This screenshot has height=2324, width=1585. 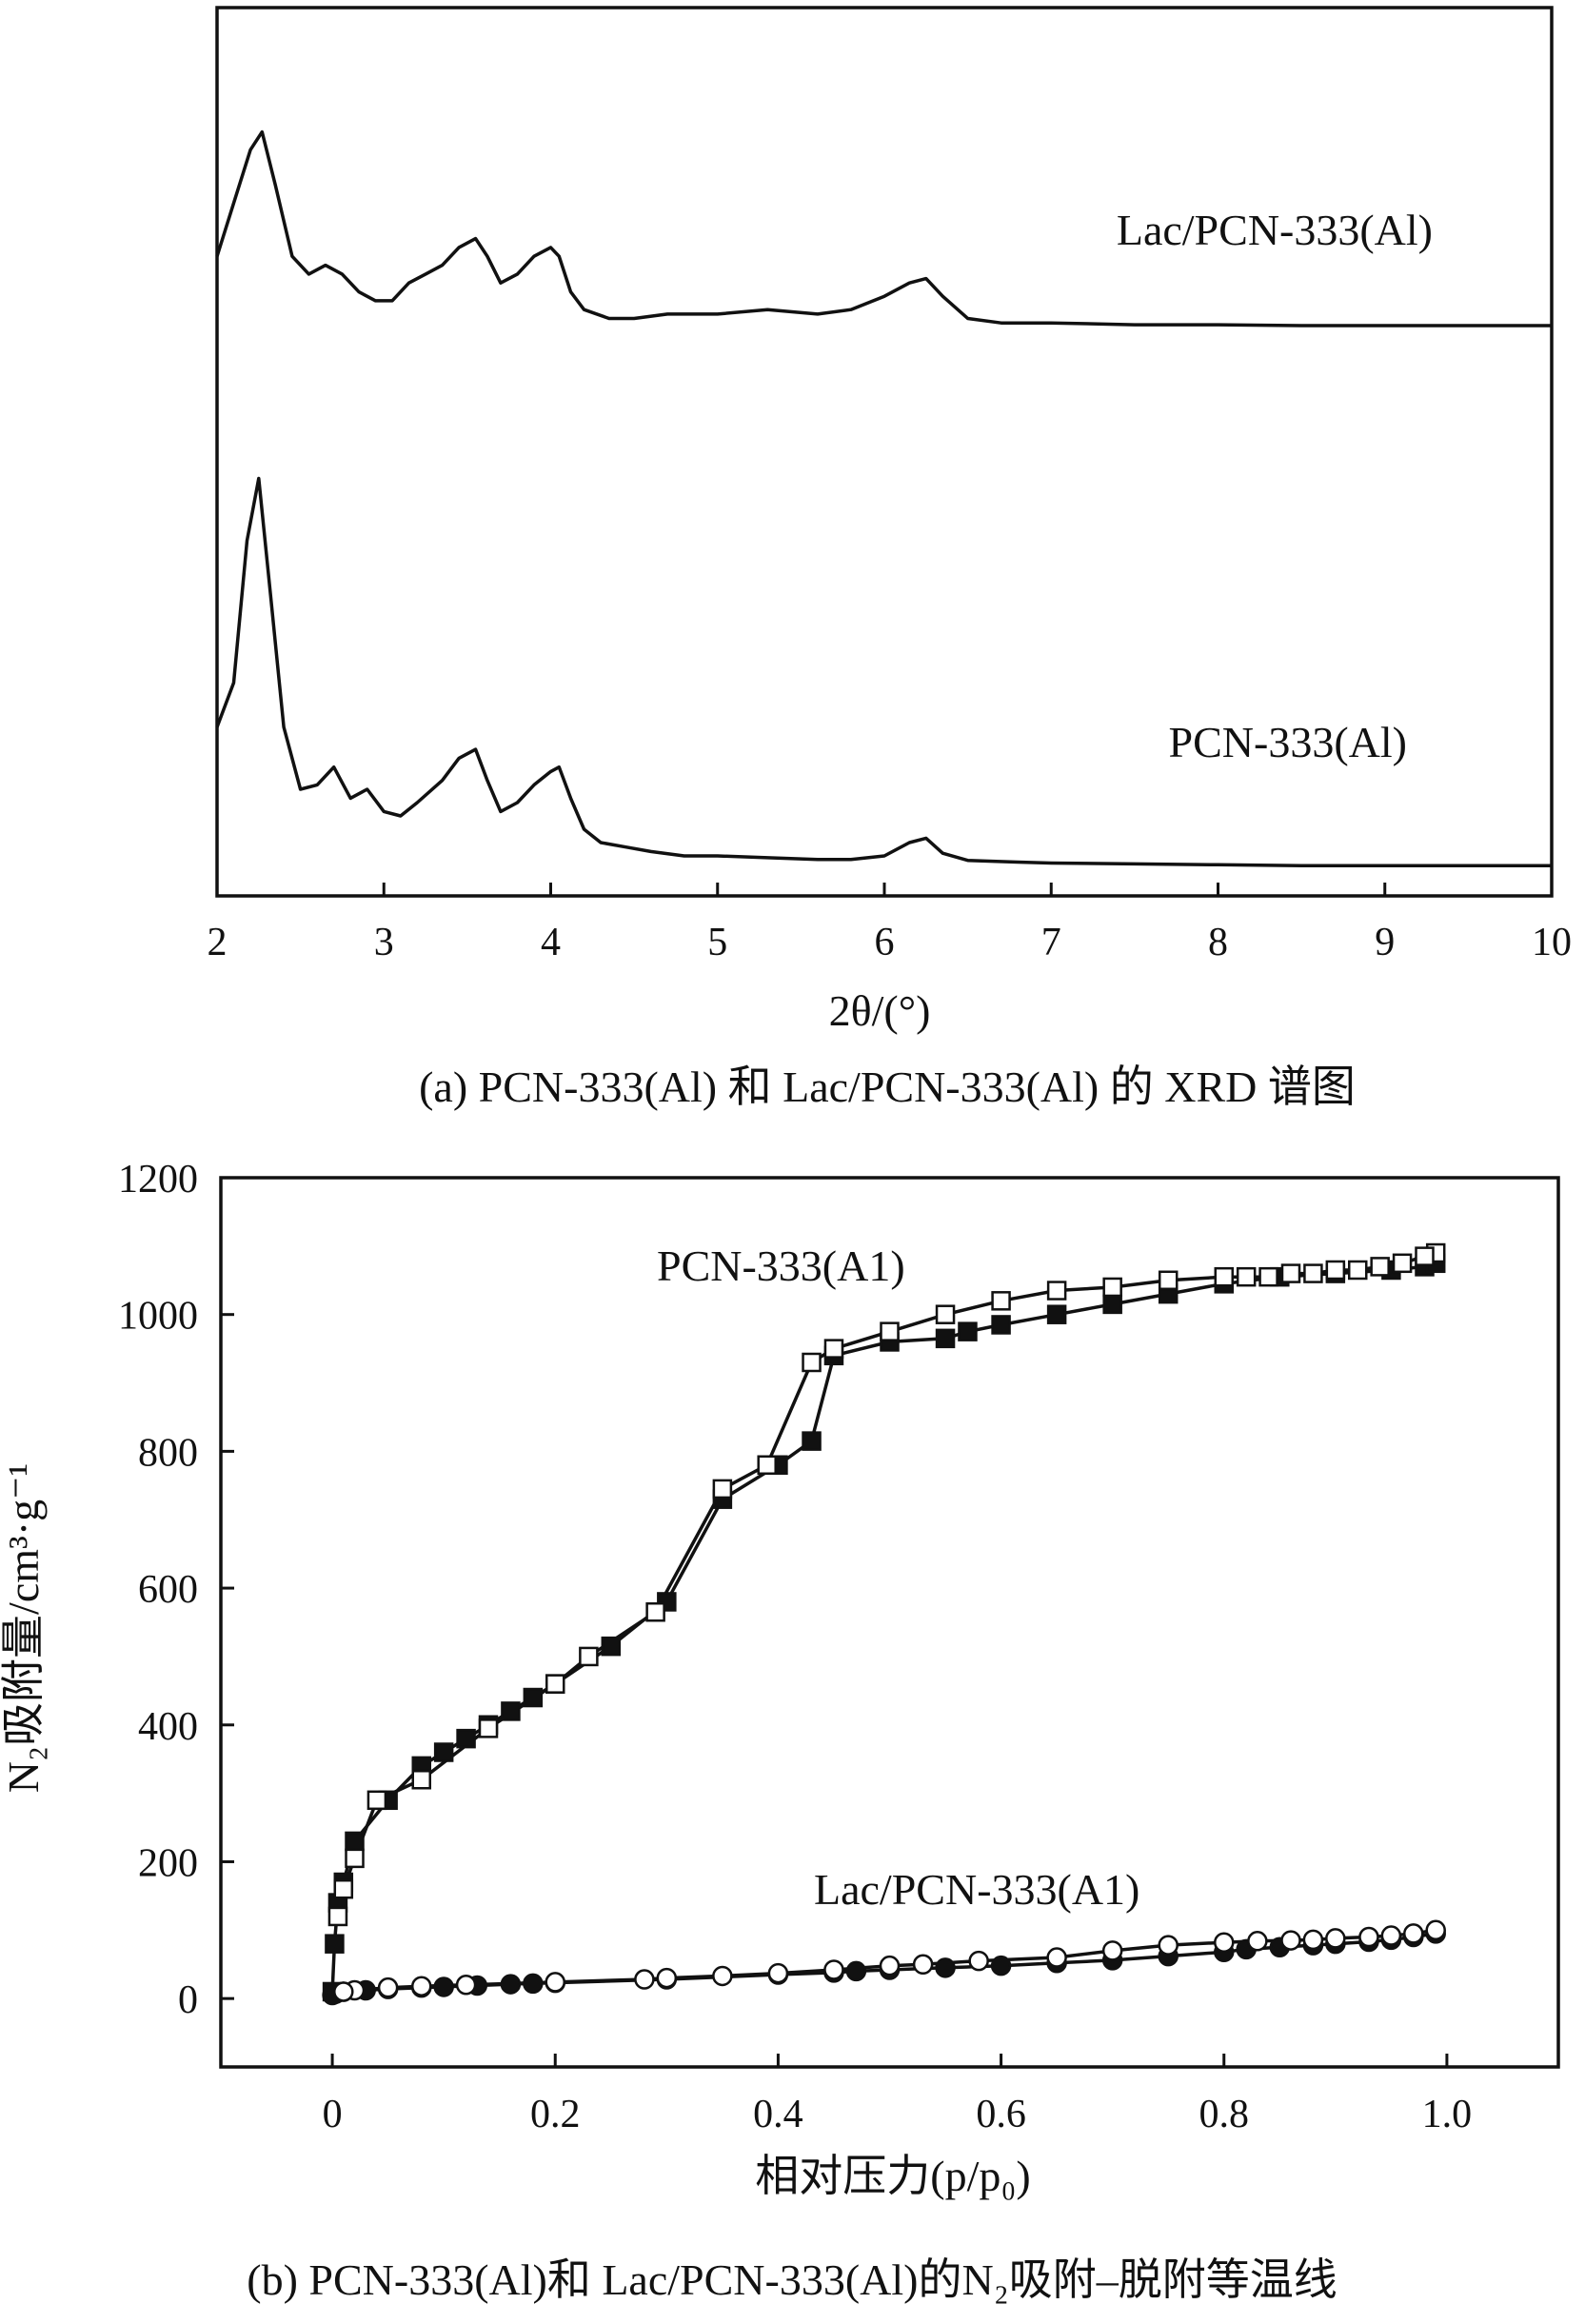 What do you see at coordinates (1051, 942) in the screenshot?
I see `xrd-x-tick-label: 7` at bounding box center [1051, 942].